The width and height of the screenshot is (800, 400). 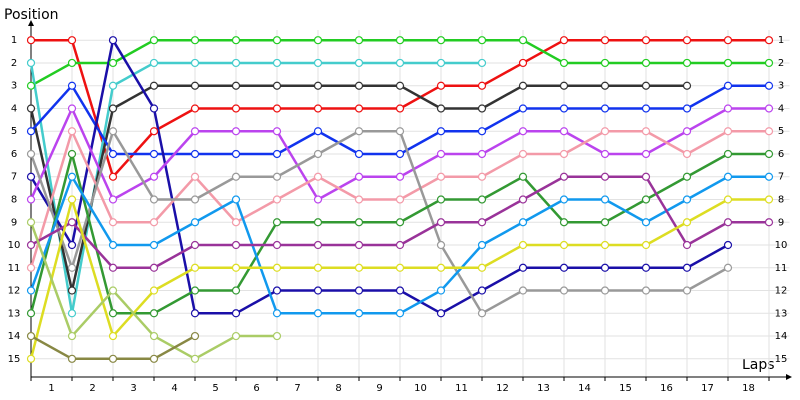 I want to click on x-tick-label: 11, so click(x=461, y=388).